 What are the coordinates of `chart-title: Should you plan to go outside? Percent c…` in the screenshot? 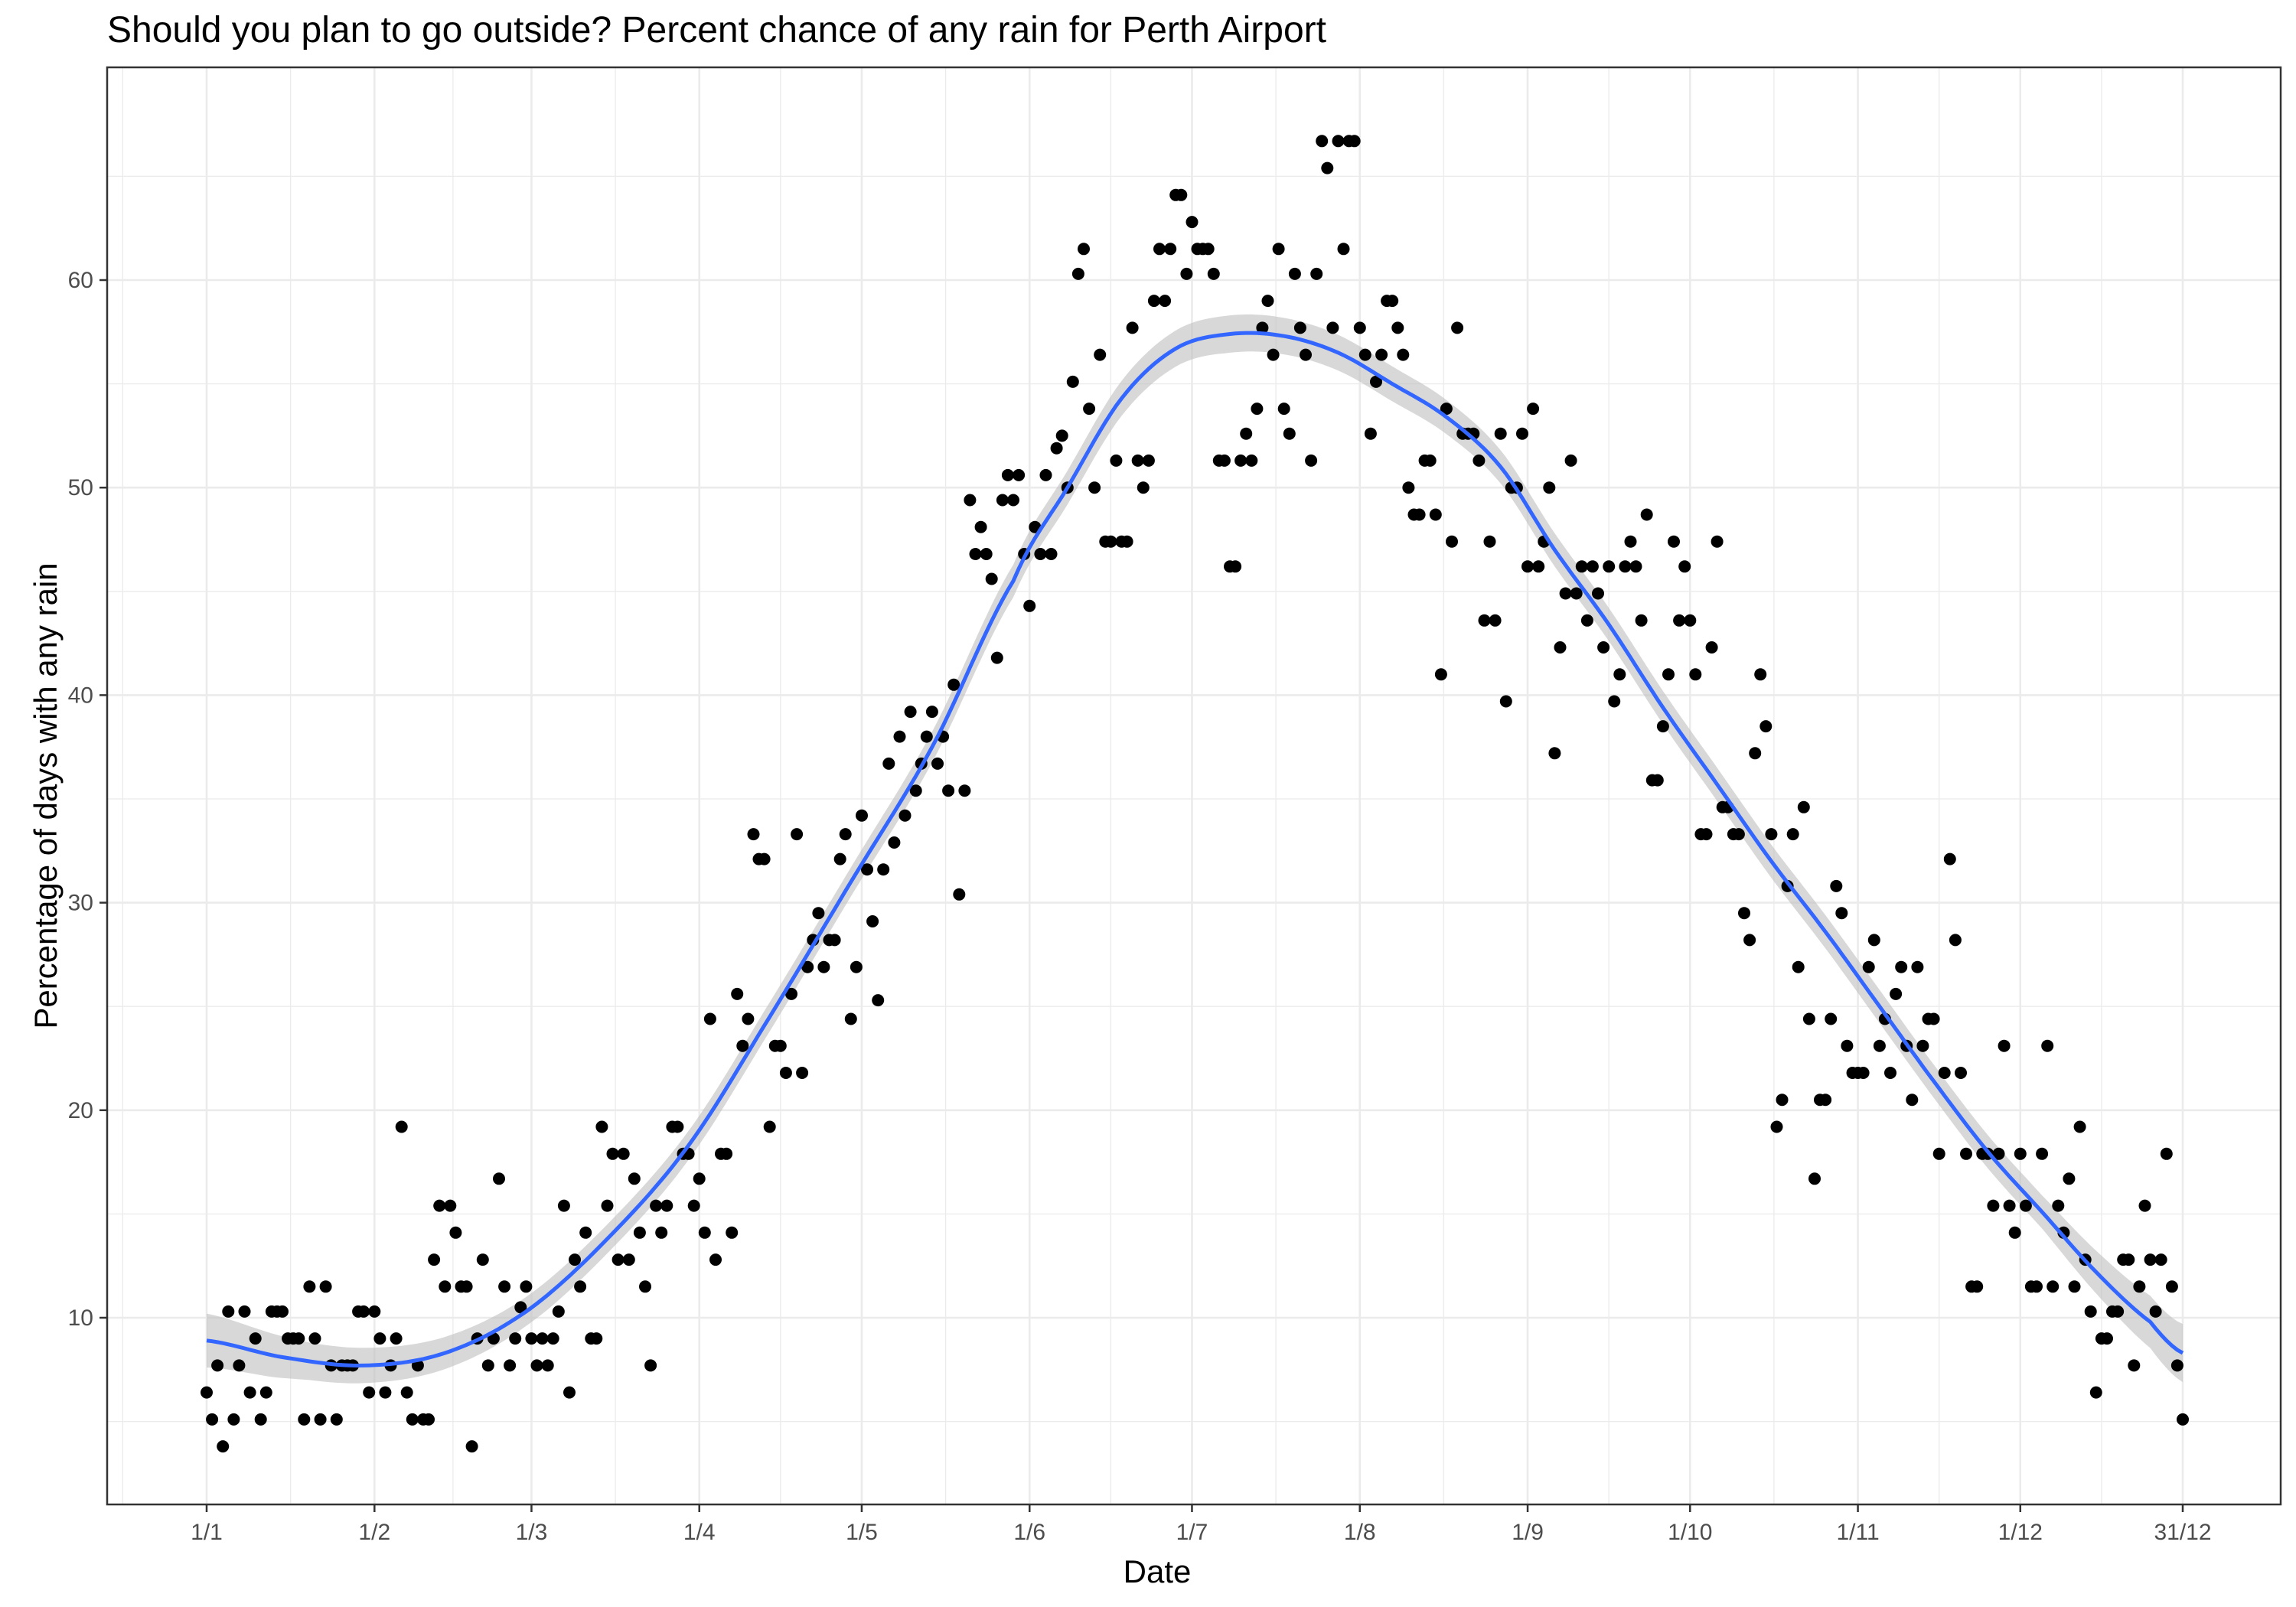 It's located at (716, 30).